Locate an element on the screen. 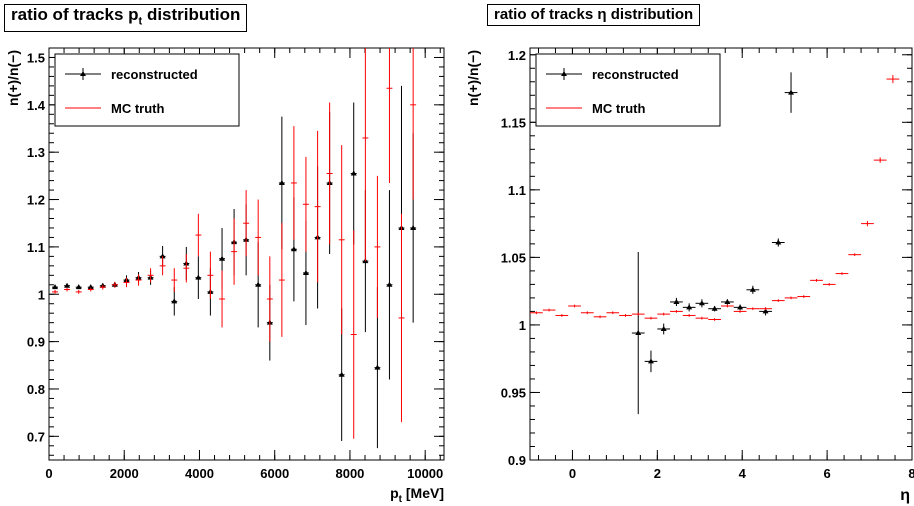 The height and width of the screenshot is (506, 914). chart1-xtick-label: 4 is located at coordinates (743, 473).